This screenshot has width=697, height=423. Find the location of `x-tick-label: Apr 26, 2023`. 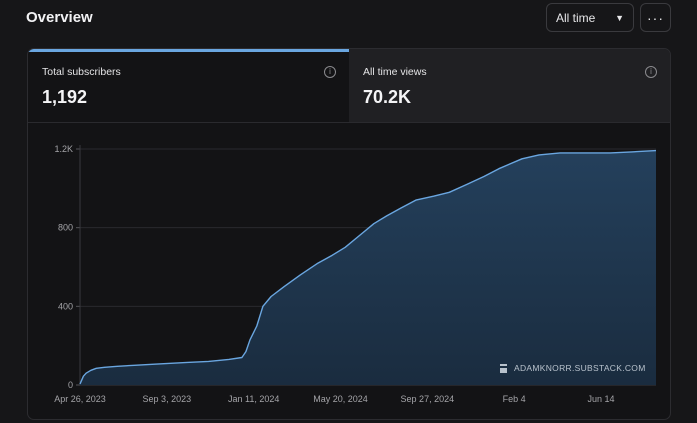

x-tick-label: Apr 26, 2023 is located at coordinates (80, 399).